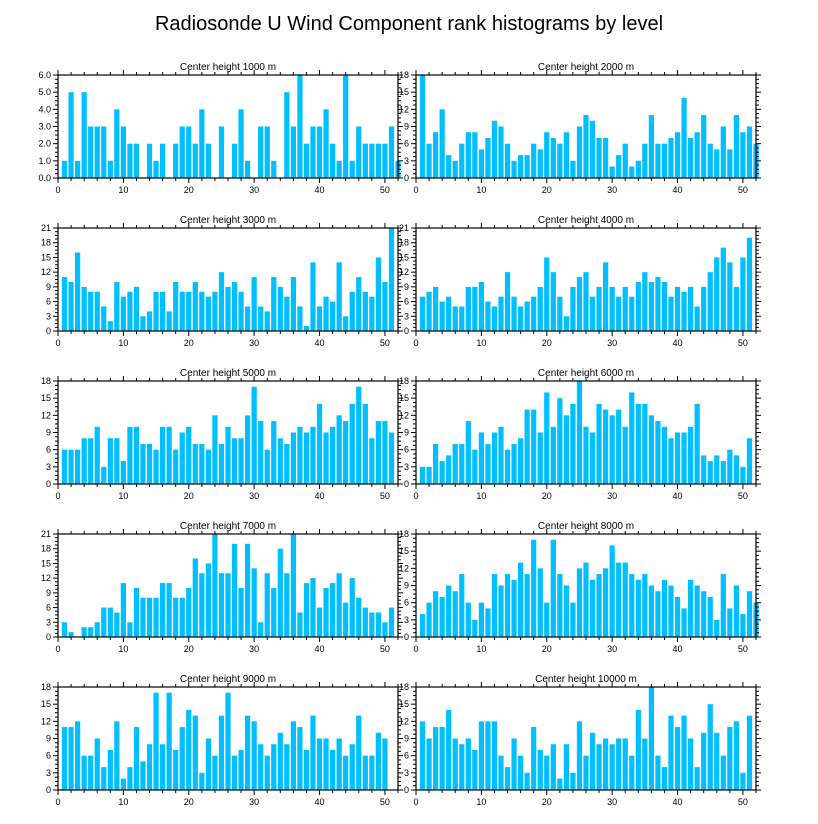  What do you see at coordinates (254, 496) in the screenshot?
I see `x-tick-label: 30` at bounding box center [254, 496].